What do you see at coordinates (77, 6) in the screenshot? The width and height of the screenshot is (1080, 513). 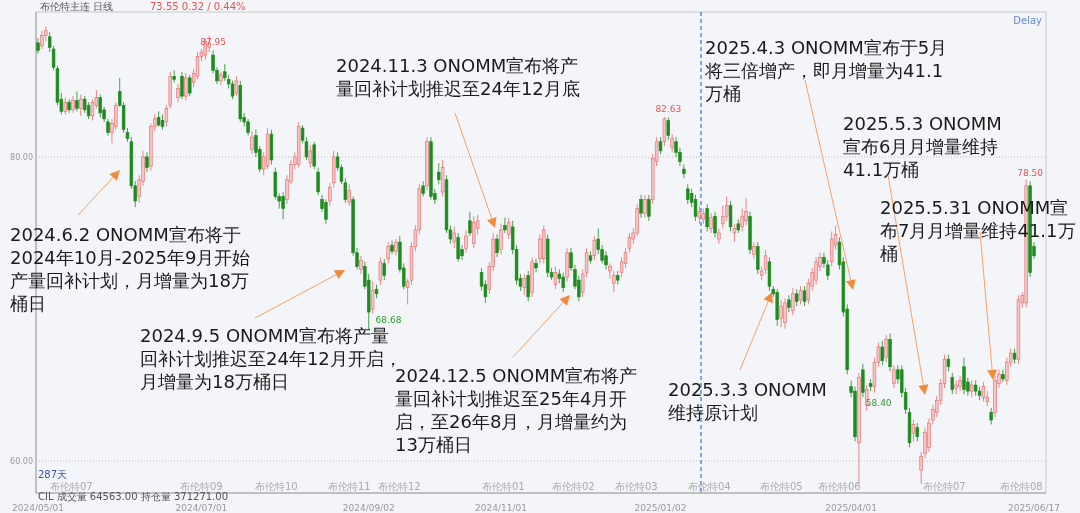 I see `chart-title: 布伦特主连 日线` at bounding box center [77, 6].